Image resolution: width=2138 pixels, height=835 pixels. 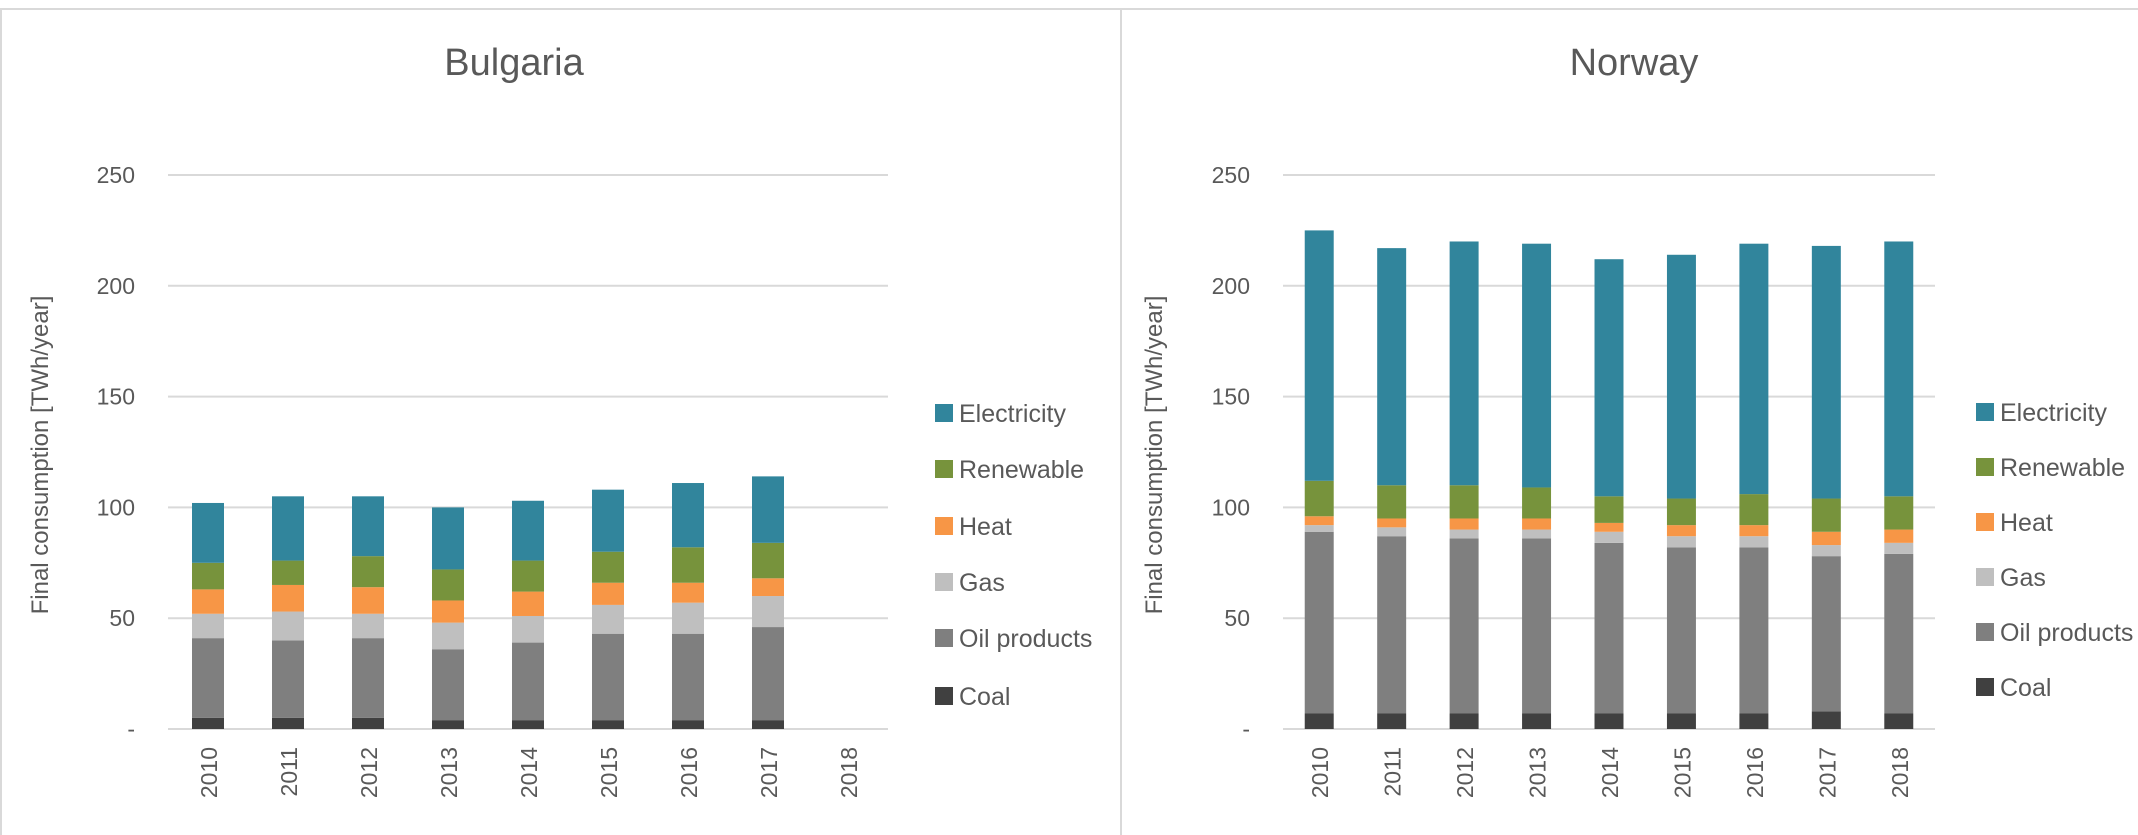 I want to click on chart-0-xtick-label: 2015, so click(x=609, y=772).